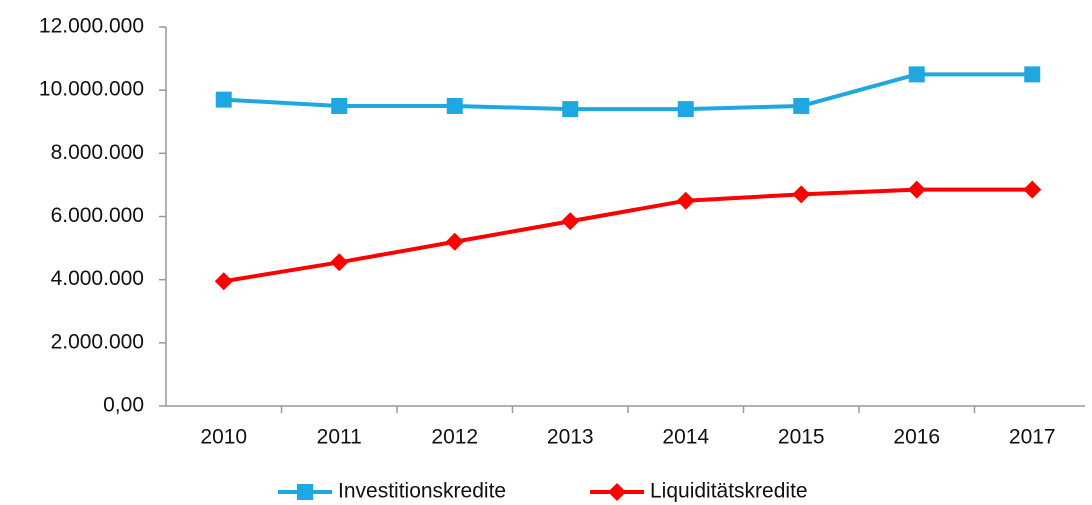 This screenshot has width=1092, height=505. Describe the element at coordinates (91, 26) in the screenshot. I see `y-tick-label: 12.000.000` at that location.